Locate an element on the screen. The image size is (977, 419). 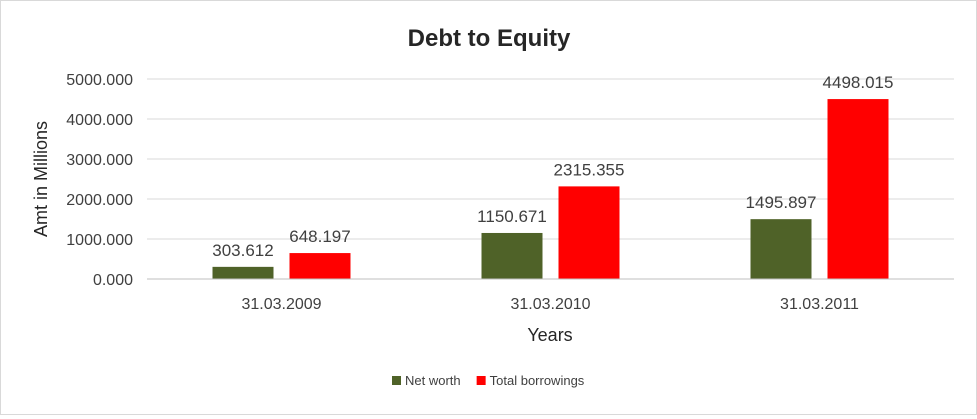
legend: Net worth Total borrowings is located at coordinates (488, 380).